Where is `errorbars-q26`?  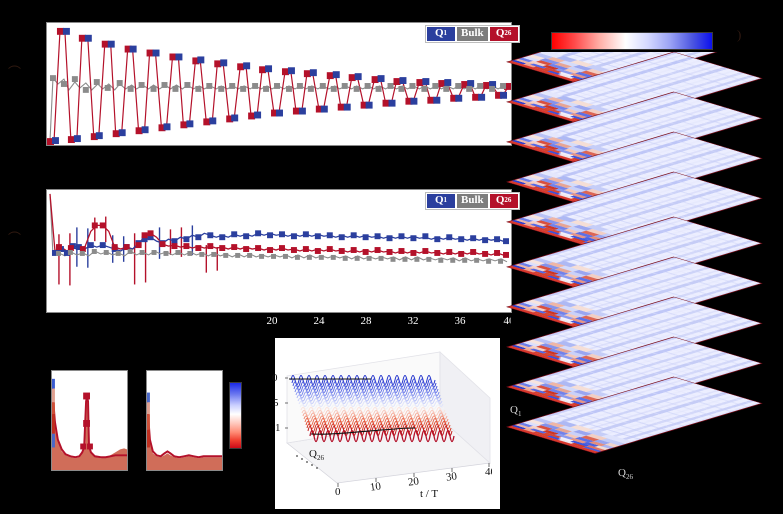 errorbars-q26 is located at coordinates (138, 251).